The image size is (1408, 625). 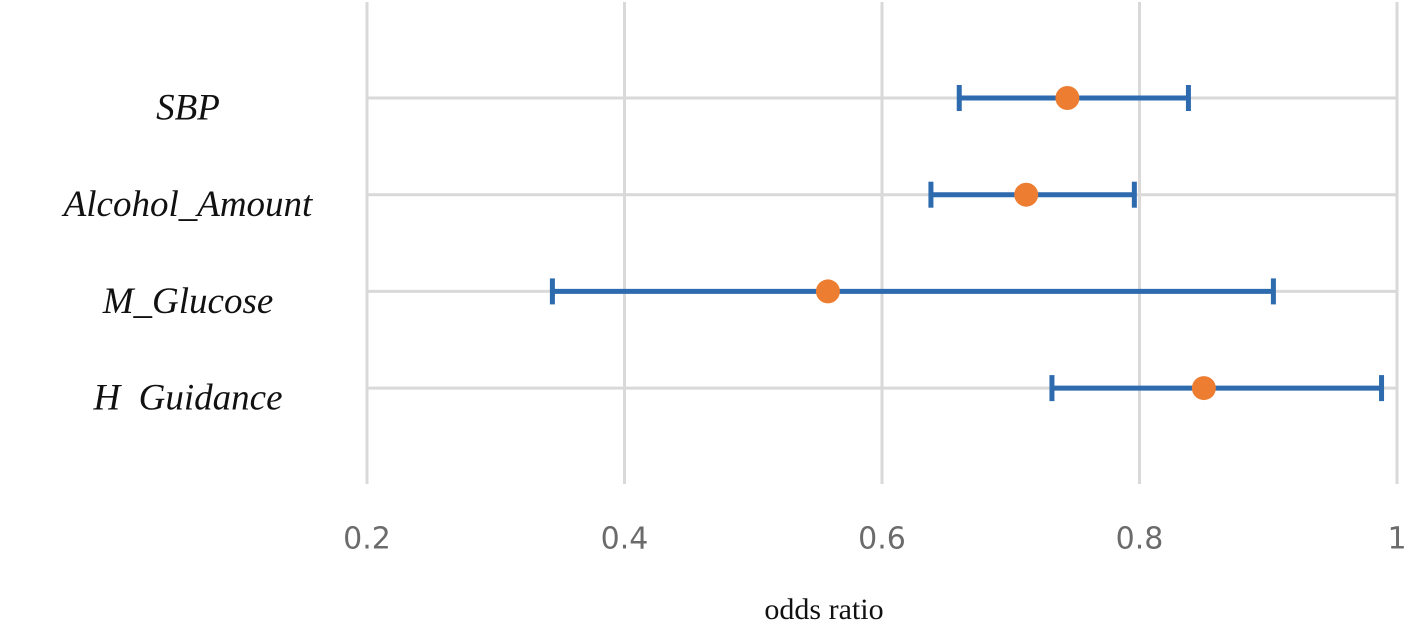 I want to click on x-axis-title: odds ratio, so click(x=823, y=609).